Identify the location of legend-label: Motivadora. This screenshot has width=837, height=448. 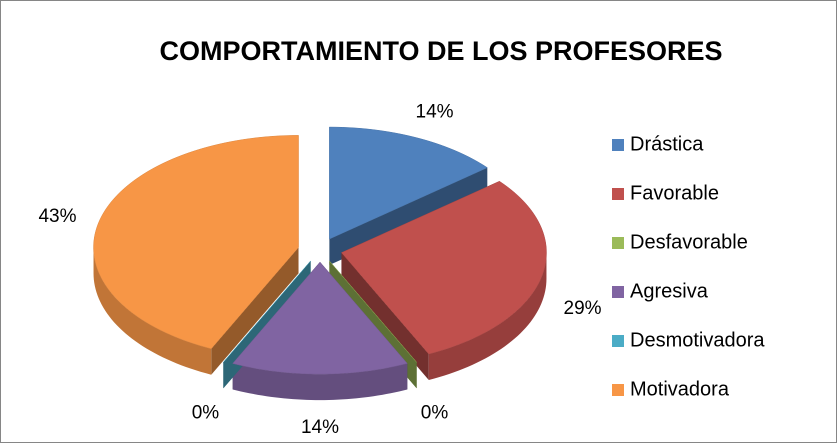
(680, 389).